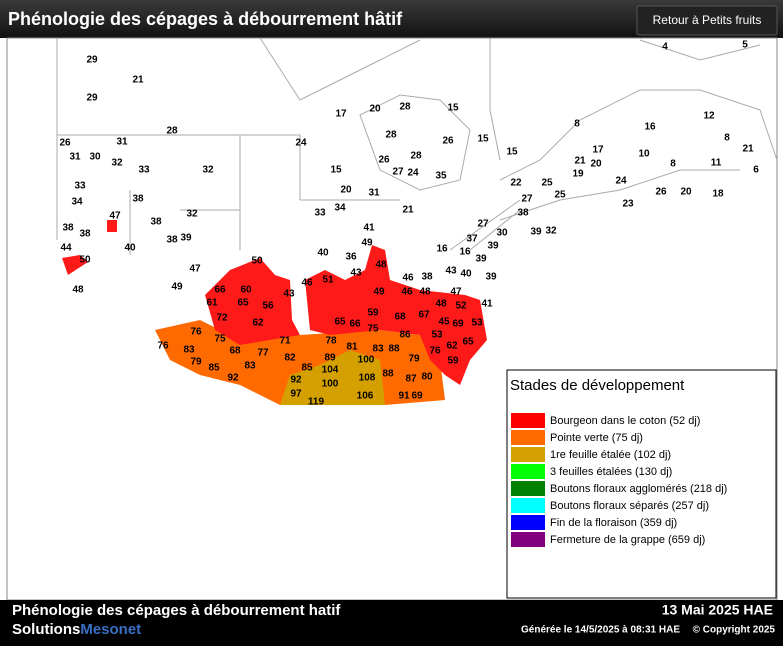 This screenshot has width=783, height=646. What do you see at coordinates (177, 287) in the screenshot?
I see `station-value: 49` at bounding box center [177, 287].